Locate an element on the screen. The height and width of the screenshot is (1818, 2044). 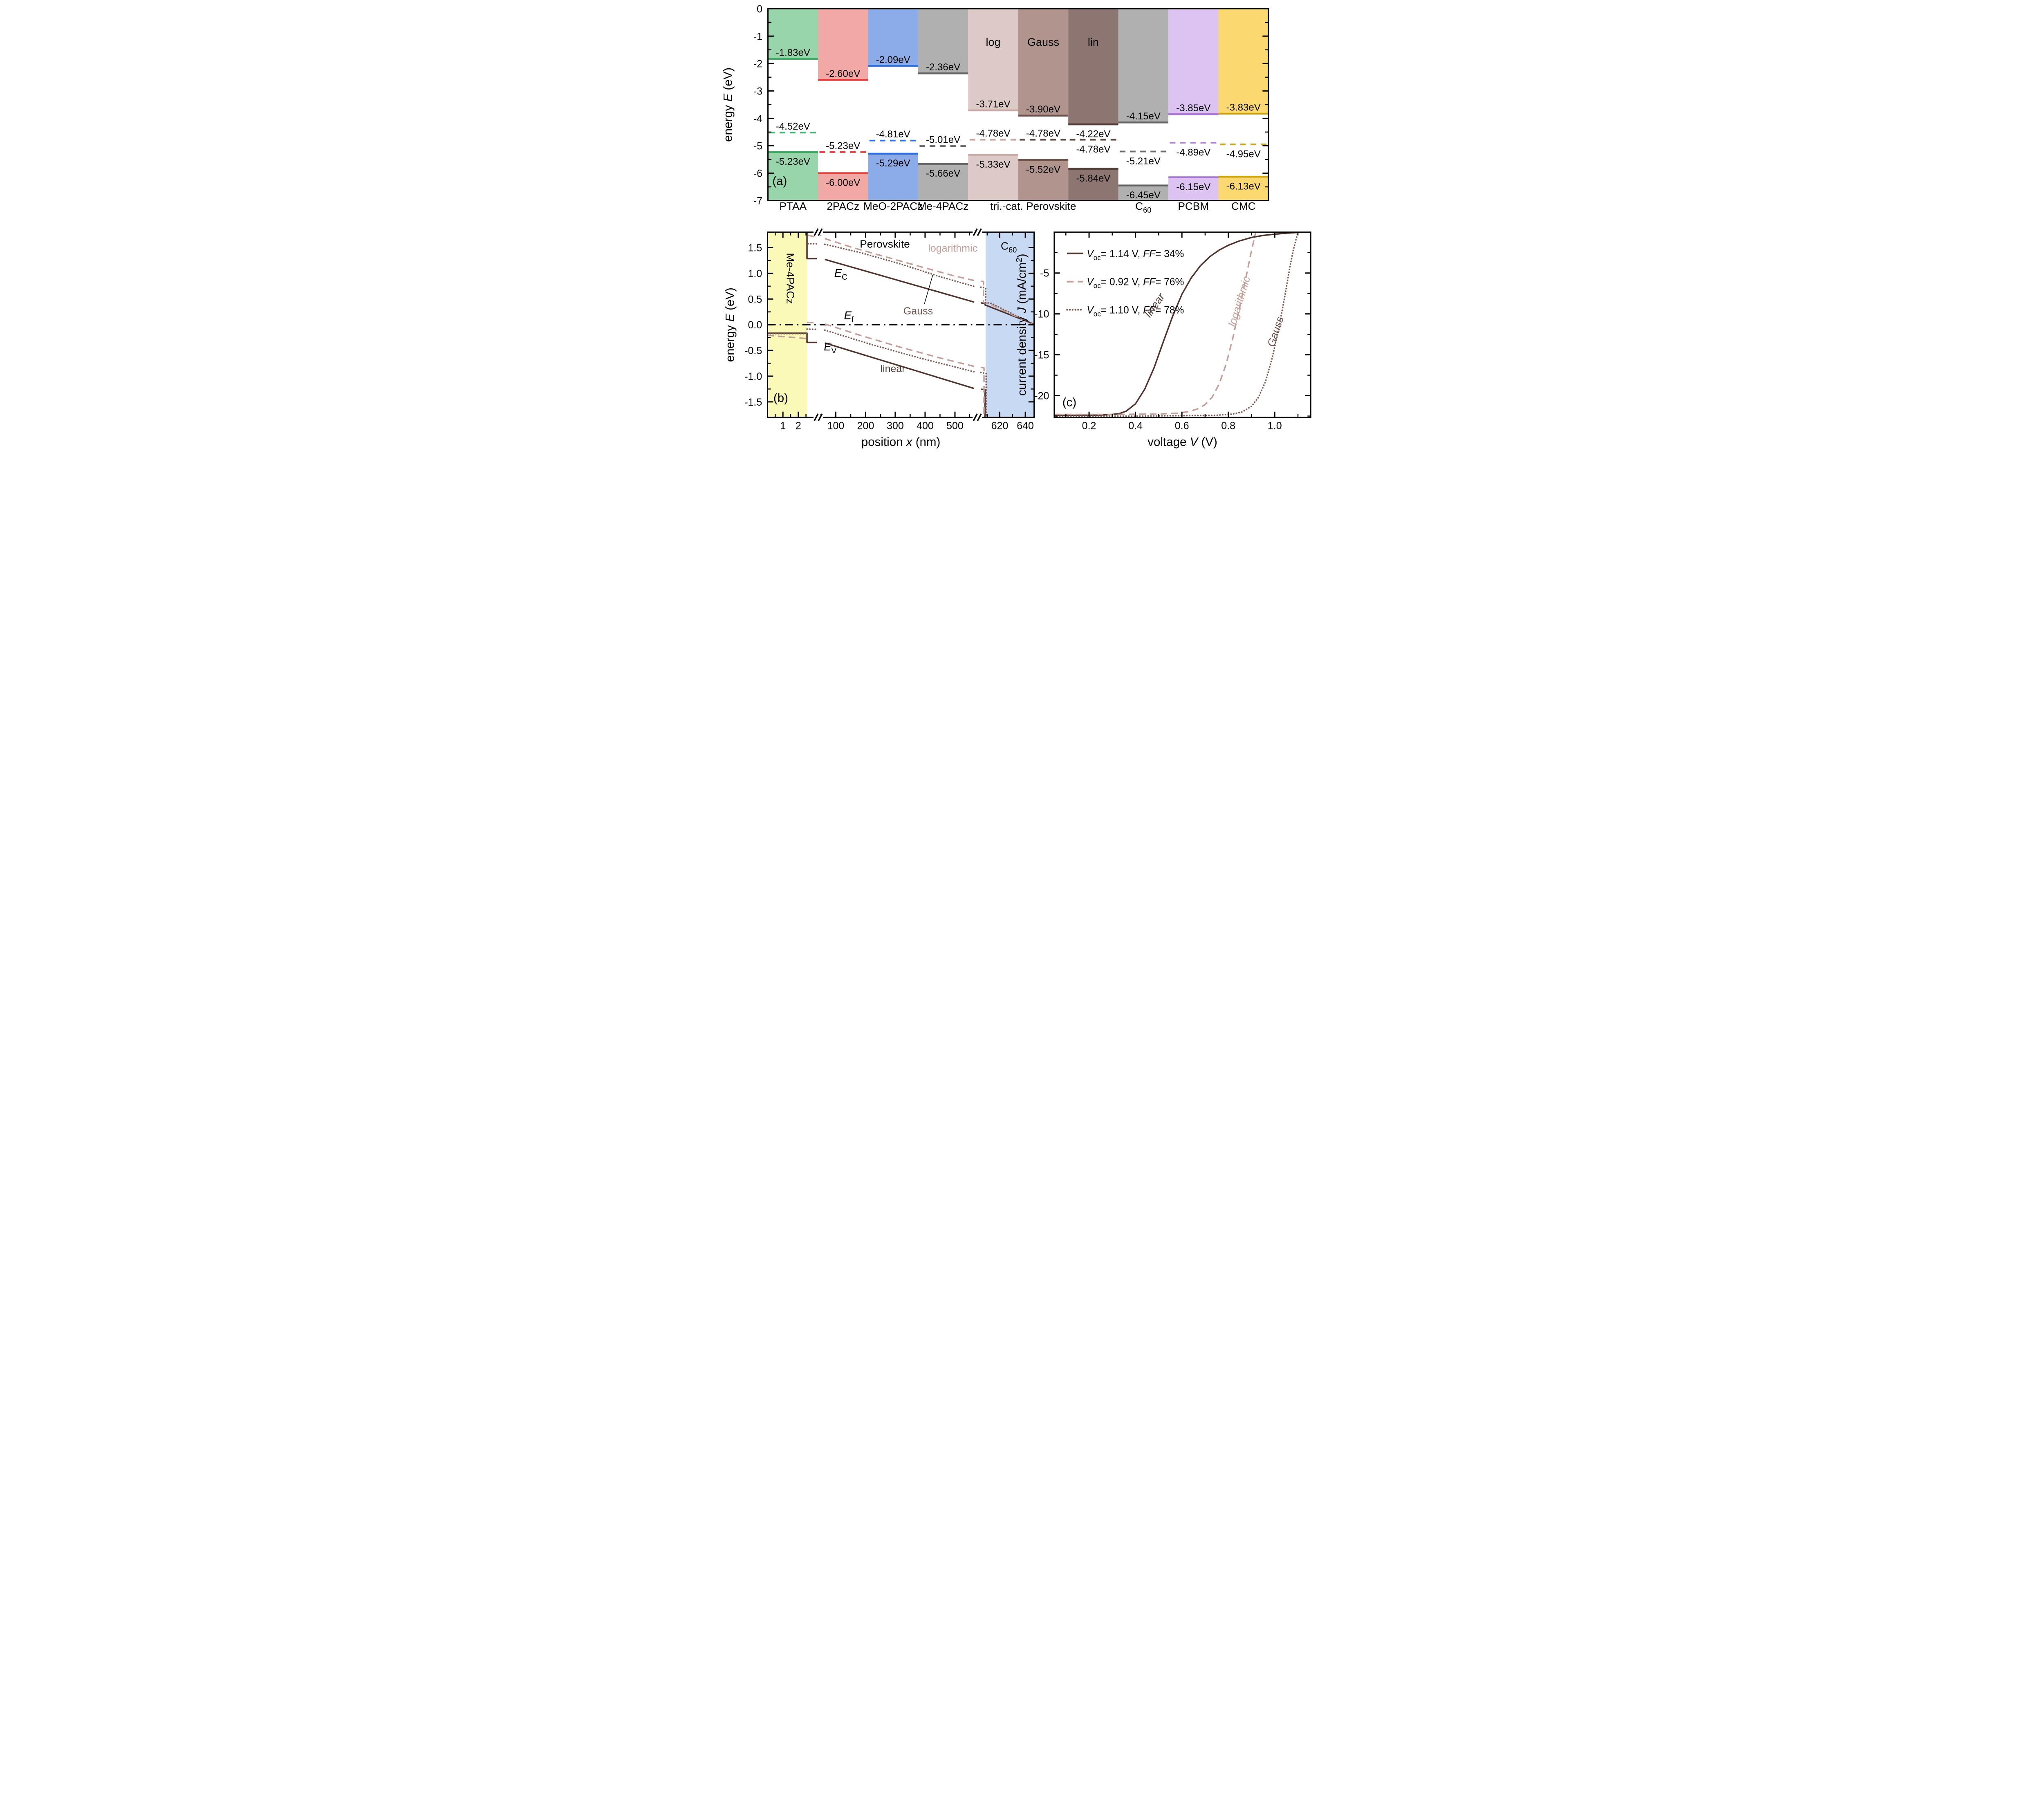
region-perovskite: Perovskite is located at coordinates (885, 244).